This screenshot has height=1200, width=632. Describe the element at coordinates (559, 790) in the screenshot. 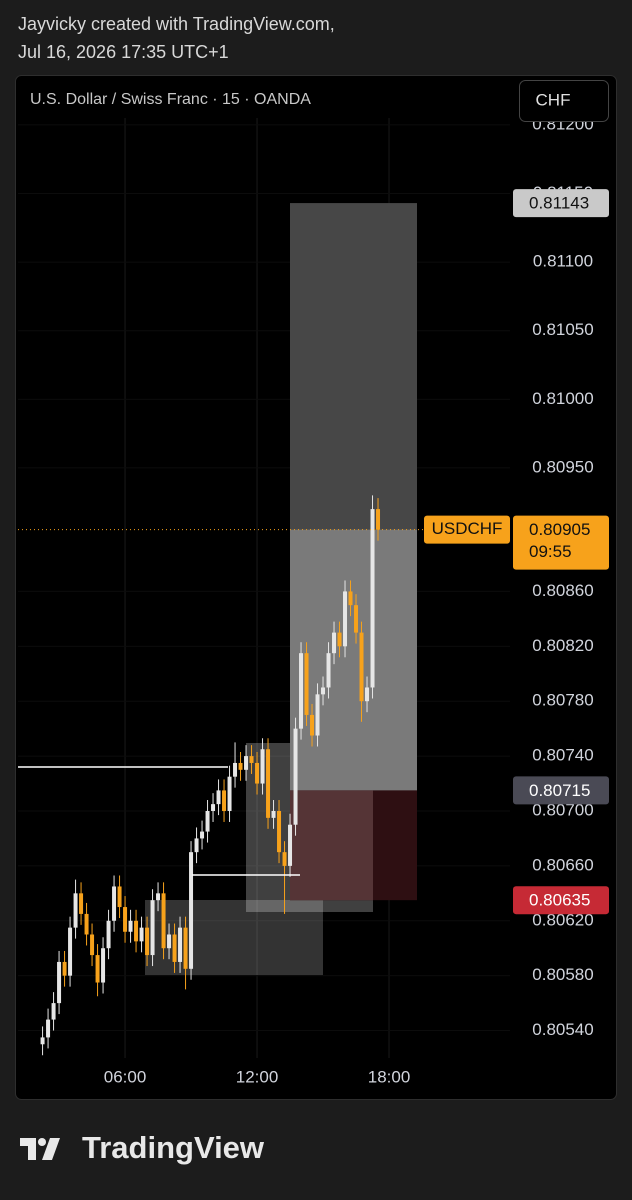

I see `position-label: 0.80715` at that location.